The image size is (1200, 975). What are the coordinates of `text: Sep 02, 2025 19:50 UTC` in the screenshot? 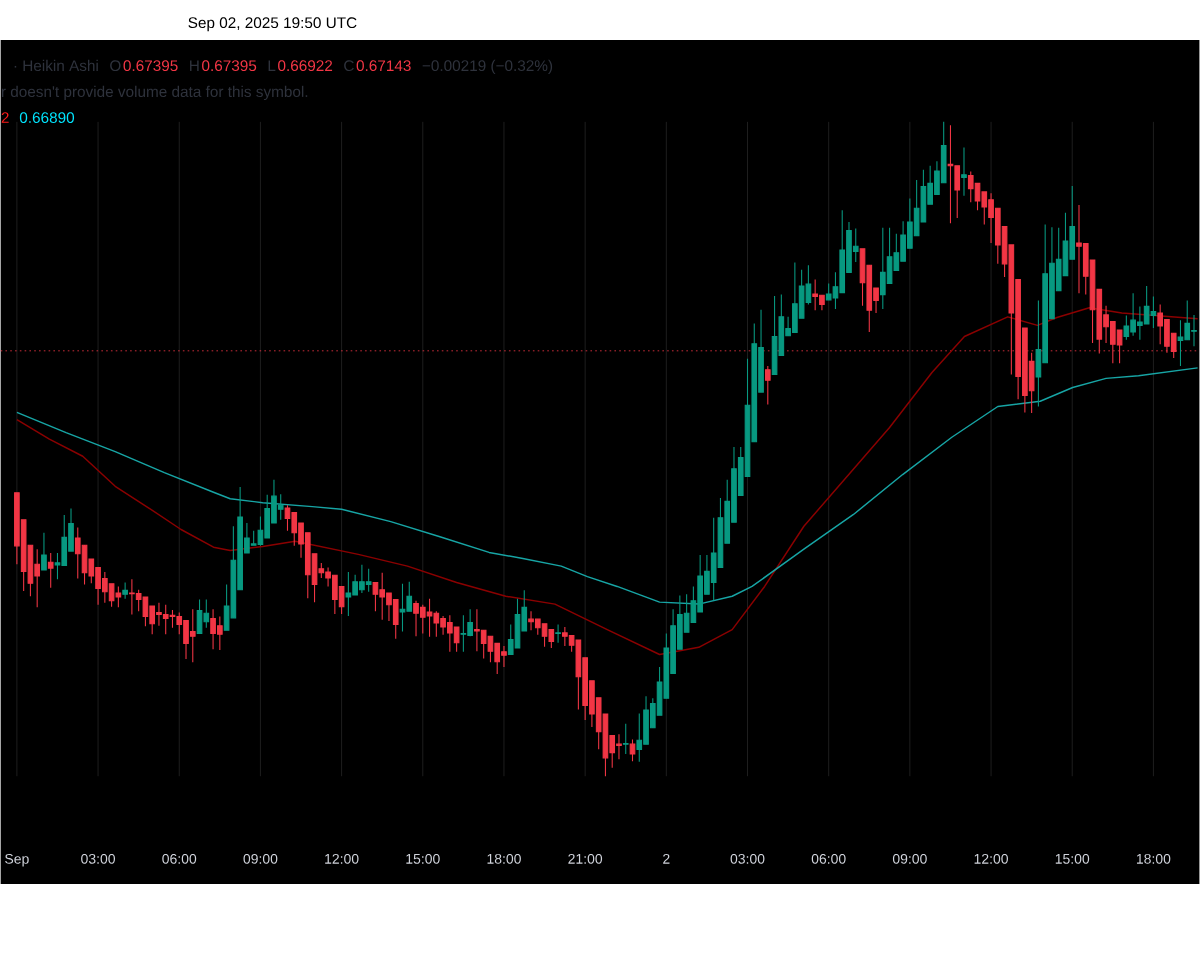 It's located at (272, 24).